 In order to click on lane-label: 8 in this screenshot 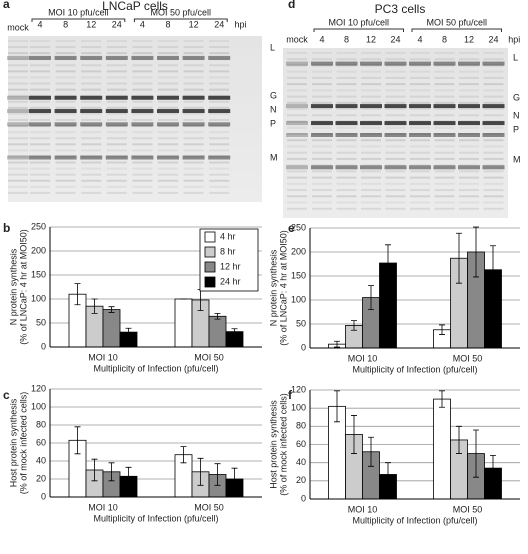, I will do `click(444, 39)`.